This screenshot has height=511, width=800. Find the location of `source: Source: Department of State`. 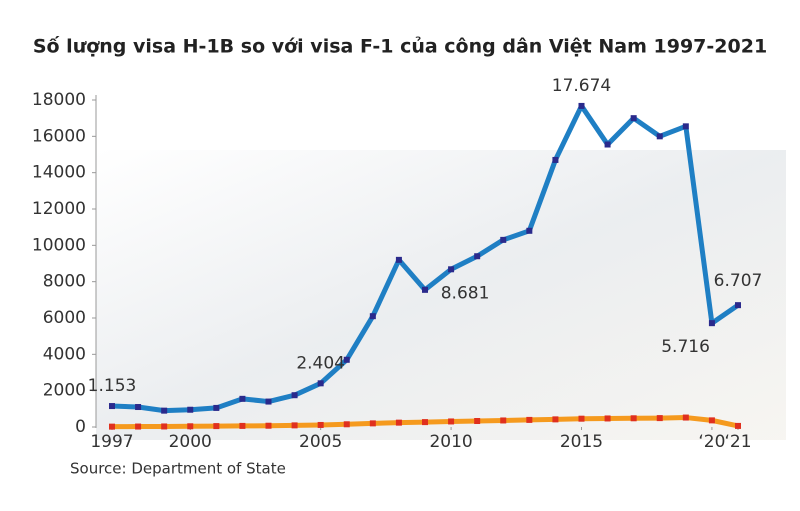

source: Source: Department of State is located at coordinates (178, 469).